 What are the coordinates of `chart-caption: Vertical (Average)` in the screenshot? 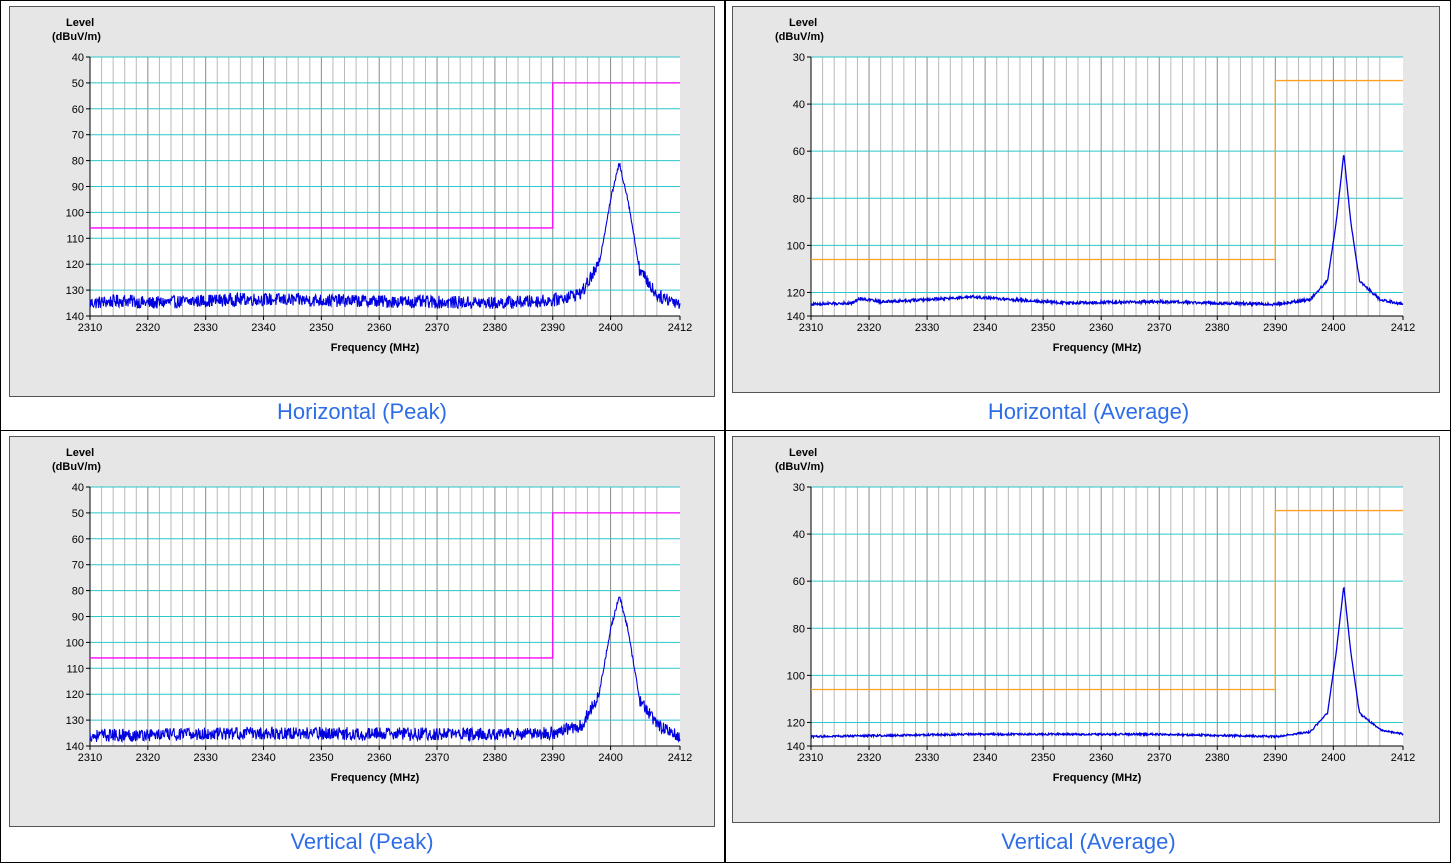 It's located at (1088, 841).